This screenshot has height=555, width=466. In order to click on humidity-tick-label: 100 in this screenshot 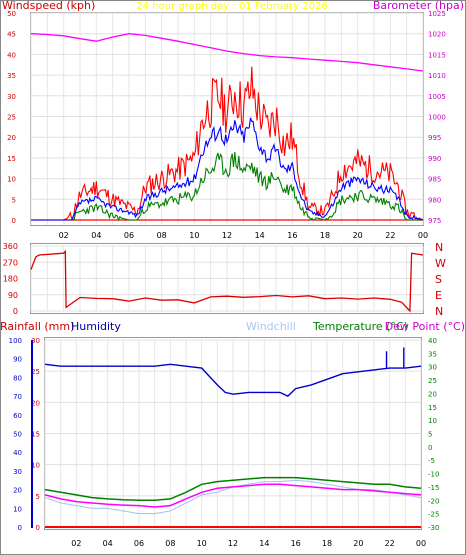, I will do `click(15, 341)`.